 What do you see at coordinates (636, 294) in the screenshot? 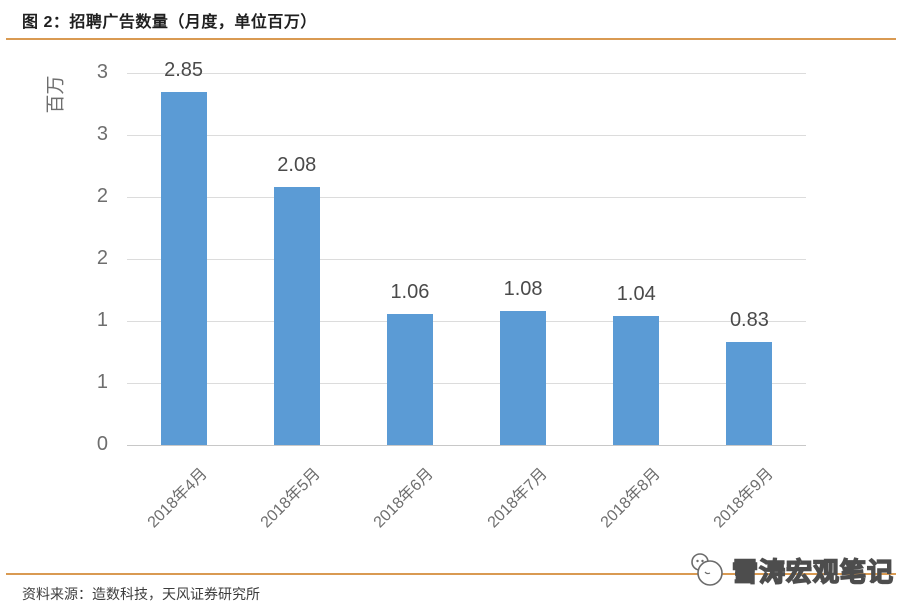
I see `bar-value-label: 1.04` at bounding box center [636, 294].